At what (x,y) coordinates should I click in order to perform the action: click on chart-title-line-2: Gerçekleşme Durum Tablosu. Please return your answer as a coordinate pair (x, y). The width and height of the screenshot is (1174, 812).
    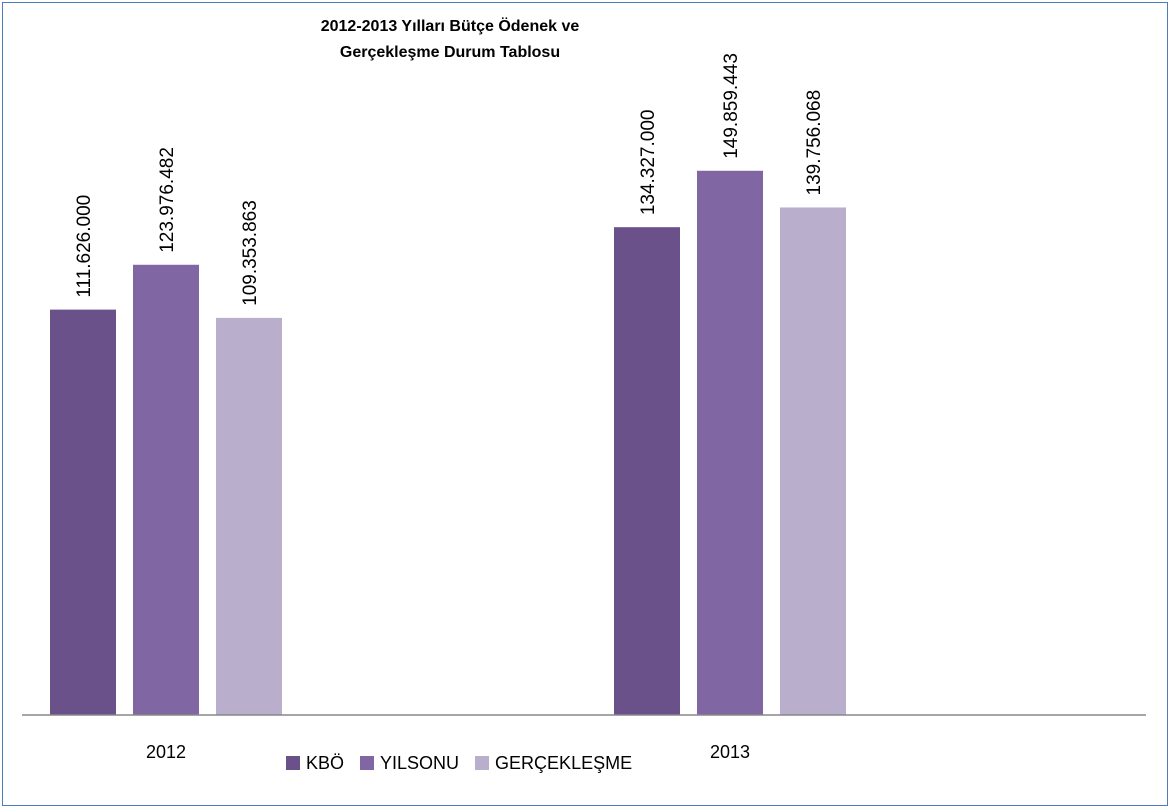
    Looking at the image, I should click on (450, 52).